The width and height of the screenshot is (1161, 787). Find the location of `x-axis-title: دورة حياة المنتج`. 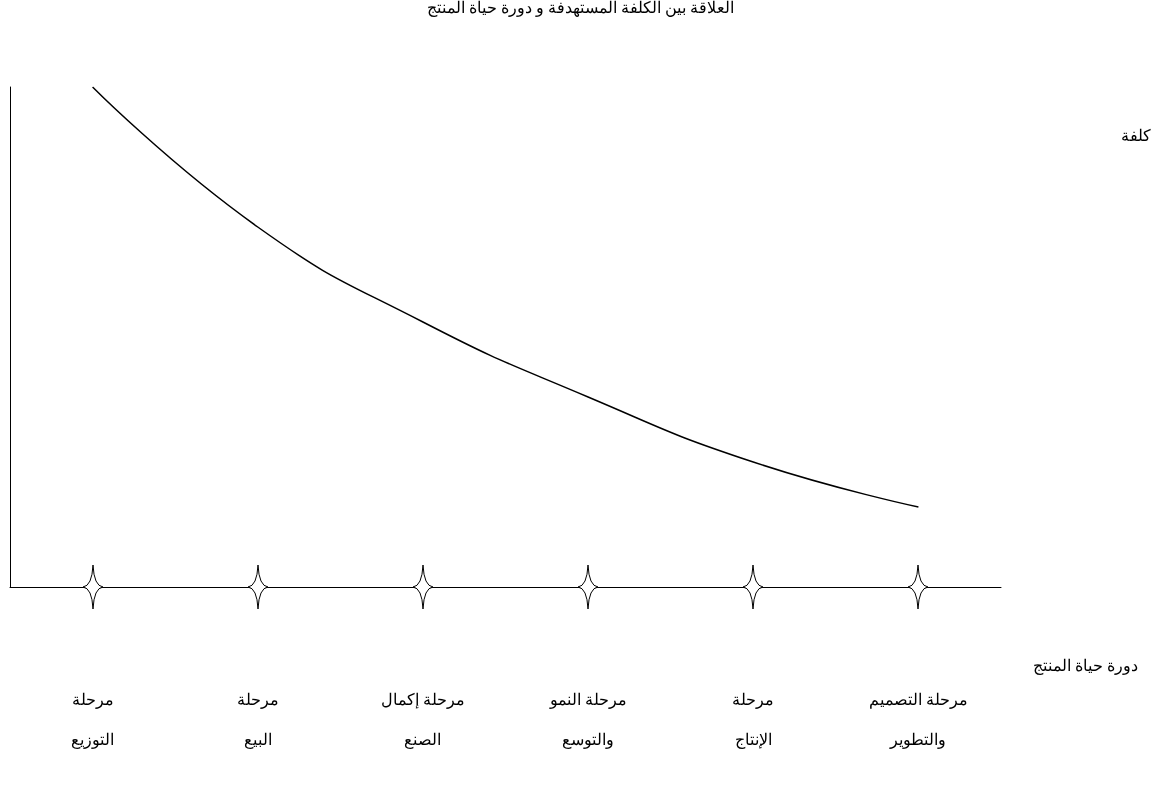

x-axis-title: دورة حياة المنتج is located at coordinates (1085, 665).